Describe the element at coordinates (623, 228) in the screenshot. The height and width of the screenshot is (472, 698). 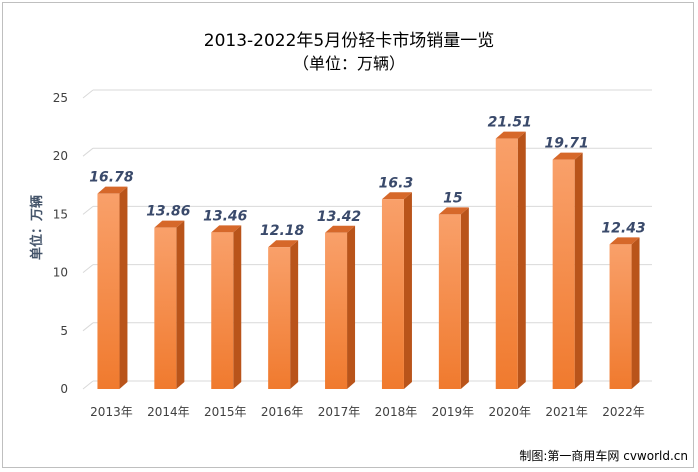
I see `bar-value-label: 12.43` at that location.